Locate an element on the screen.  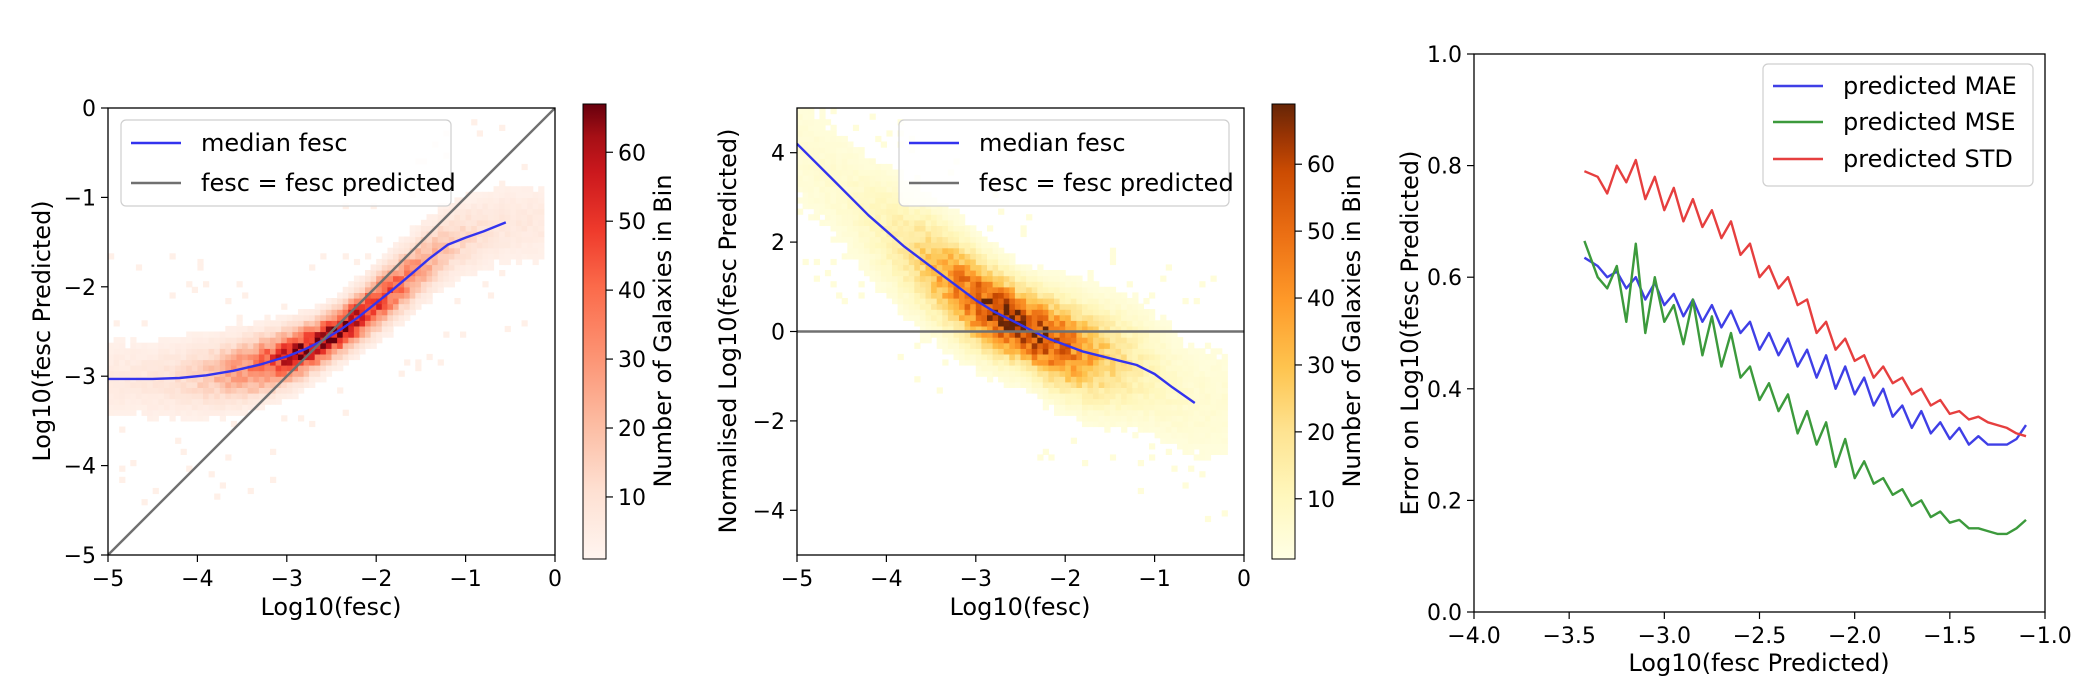
legend-2-entry-identity: fesc = fesc predicted is located at coordinates (1106, 183).